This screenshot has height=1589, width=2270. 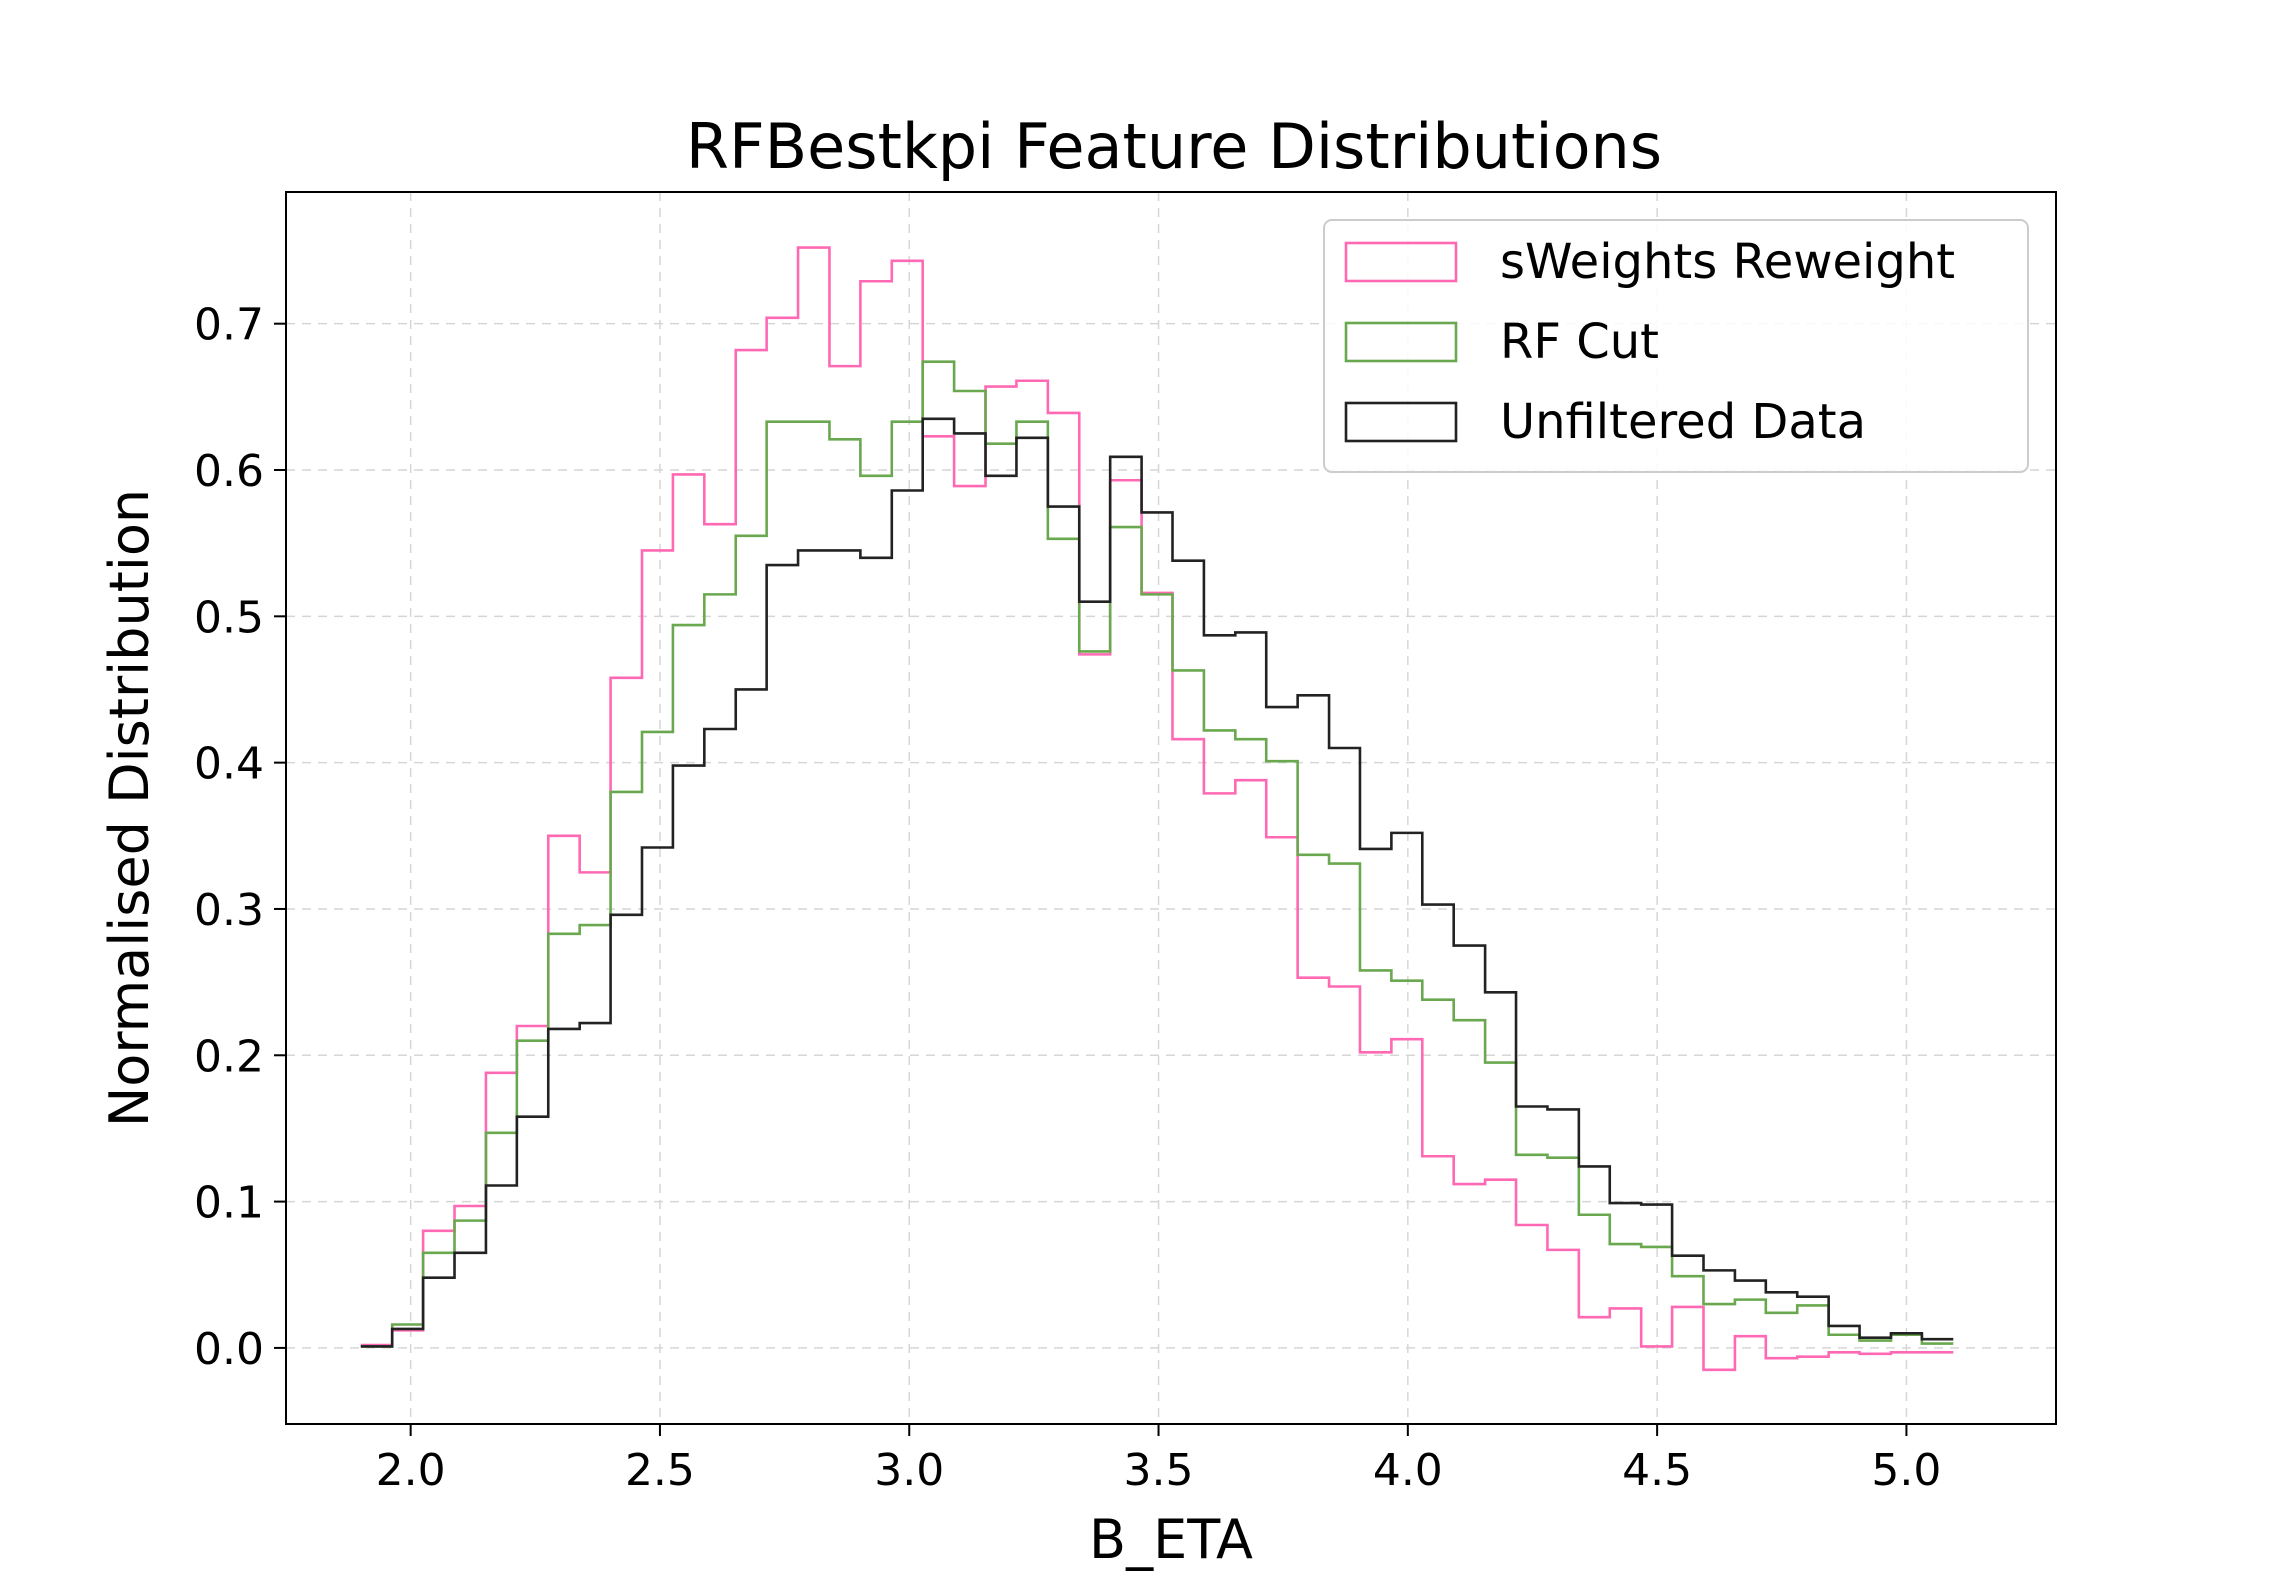 I want to click on x-tick-label-0: 2.0, so click(x=411, y=1470).